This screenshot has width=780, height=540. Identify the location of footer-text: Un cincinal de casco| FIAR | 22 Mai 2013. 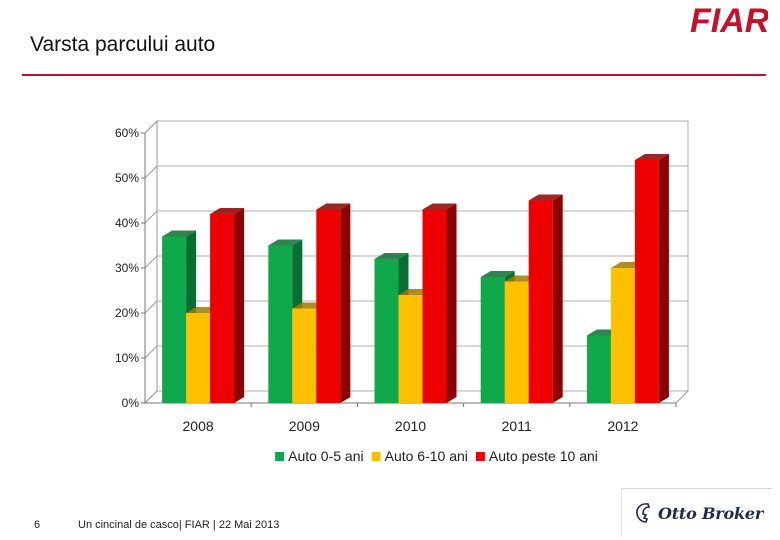
(179, 525).